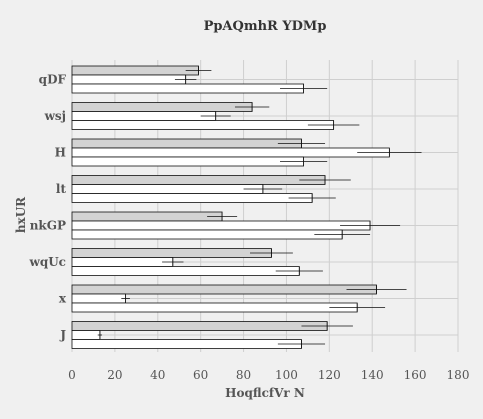 The width and height of the screenshot is (483, 419). What do you see at coordinates (48, 226) in the screenshot?
I see `category-label: nkGP` at bounding box center [48, 226].